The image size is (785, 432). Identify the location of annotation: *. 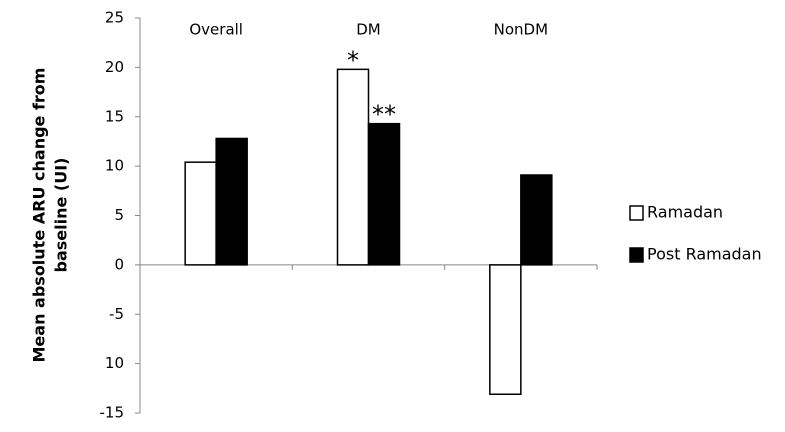
(353, 60).